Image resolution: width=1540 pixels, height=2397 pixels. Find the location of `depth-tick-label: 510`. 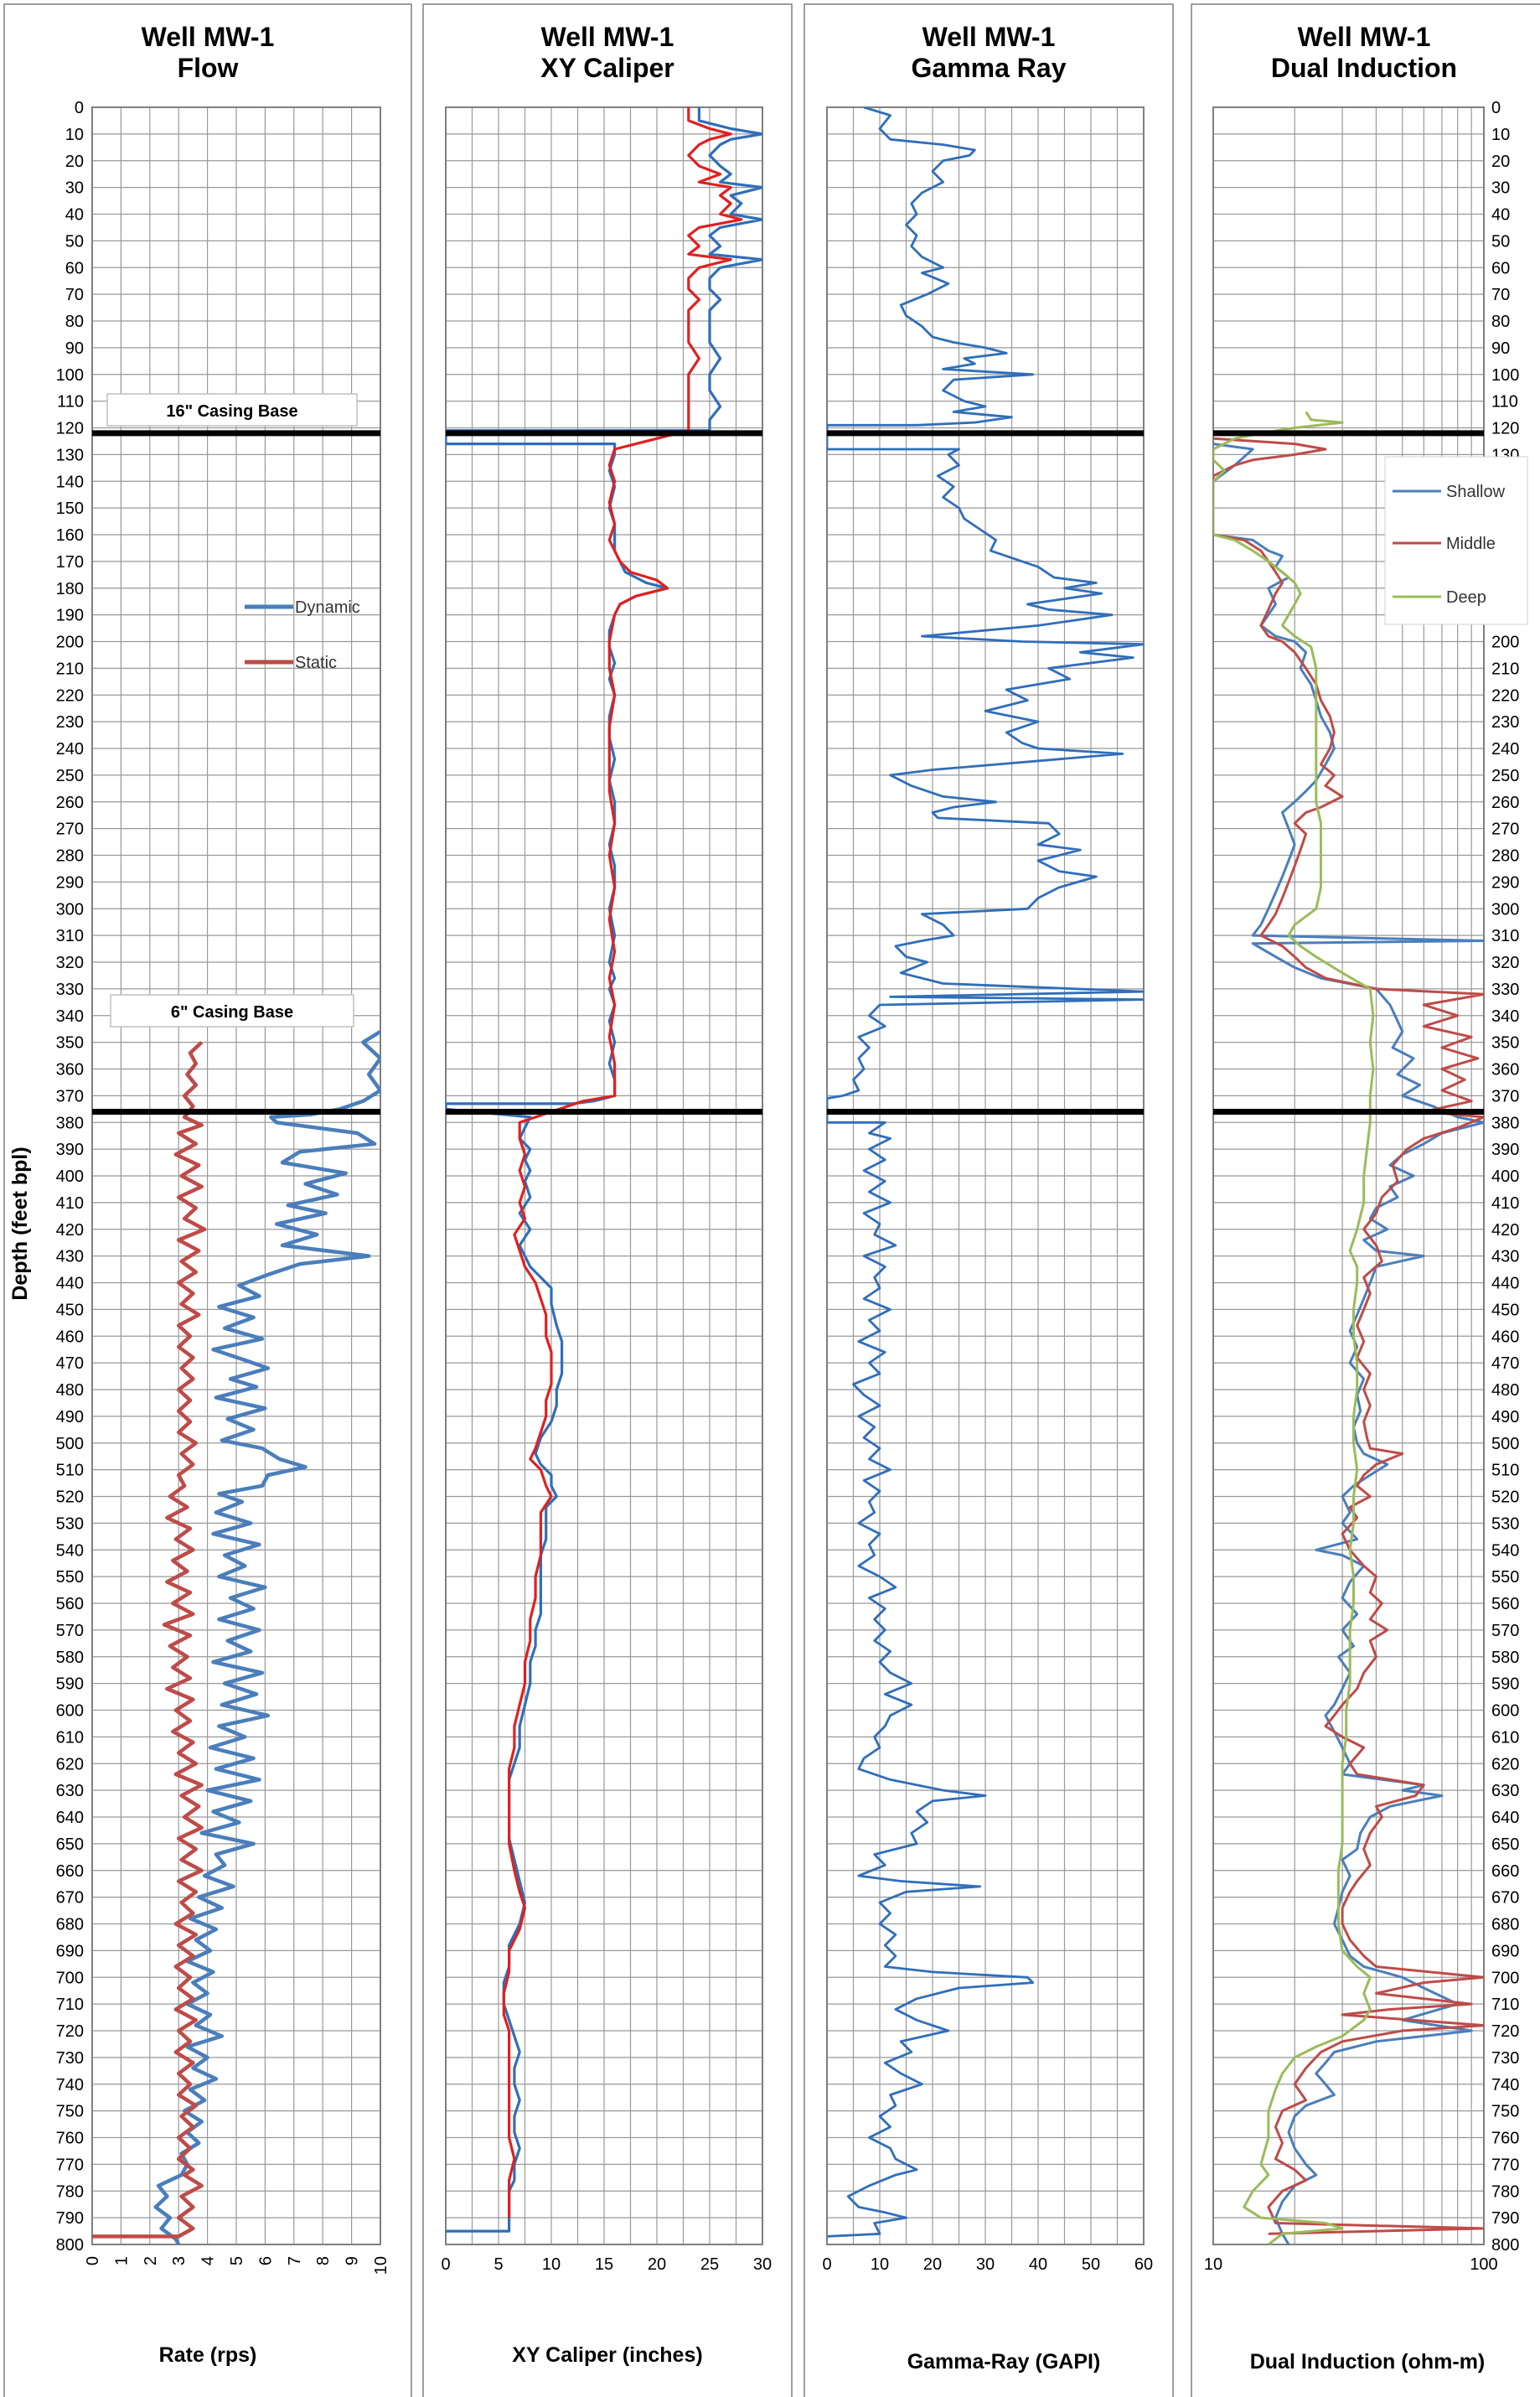

depth-tick-label: 510 is located at coordinates (70, 1471).